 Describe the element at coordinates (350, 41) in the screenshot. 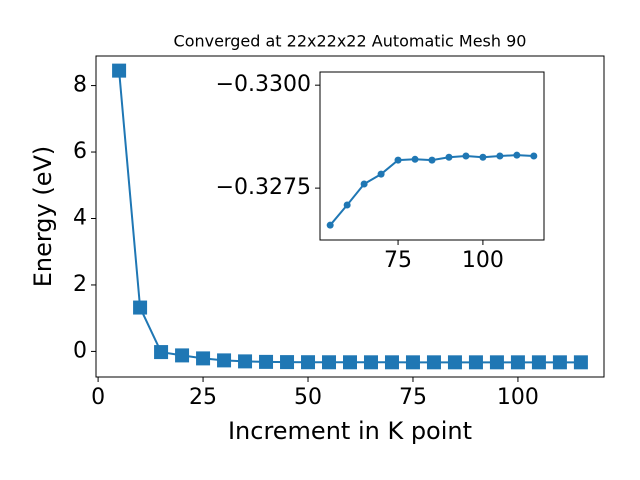

I see `chart-title: Converged at 22x22x22 Automatic Mesh 90` at that location.